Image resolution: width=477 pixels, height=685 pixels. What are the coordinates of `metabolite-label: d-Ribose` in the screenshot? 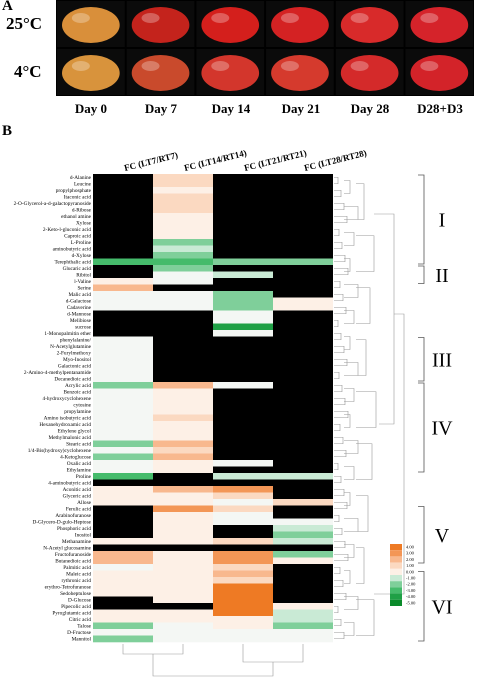 It's located at (82, 211).